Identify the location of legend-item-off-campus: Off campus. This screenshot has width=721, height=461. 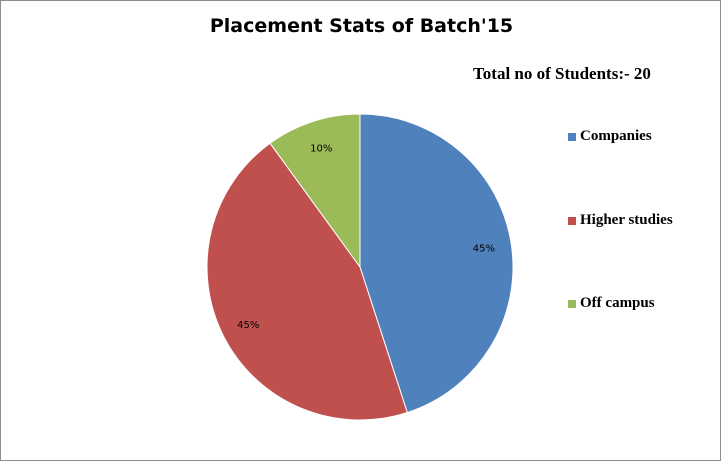
(611, 303).